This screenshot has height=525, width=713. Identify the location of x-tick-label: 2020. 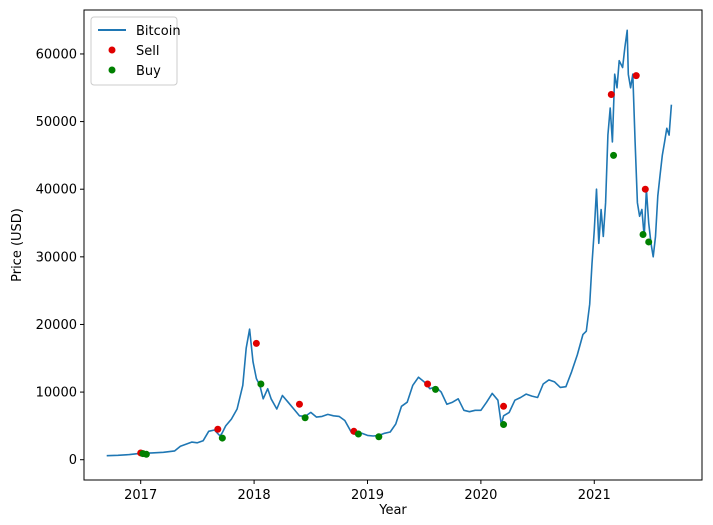
(480, 495).